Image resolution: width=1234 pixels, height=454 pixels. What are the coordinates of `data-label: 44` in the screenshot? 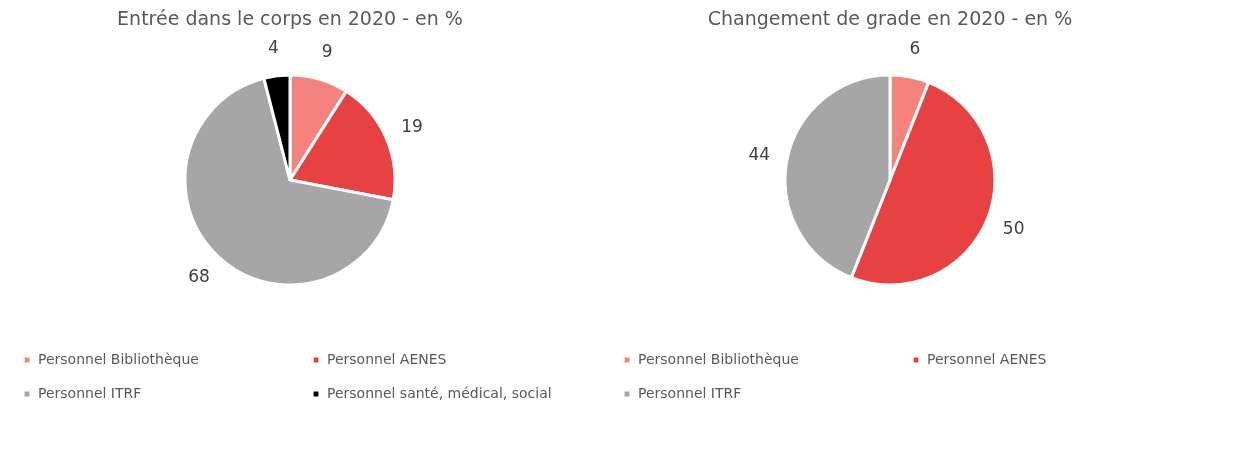 It's located at (759, 154).